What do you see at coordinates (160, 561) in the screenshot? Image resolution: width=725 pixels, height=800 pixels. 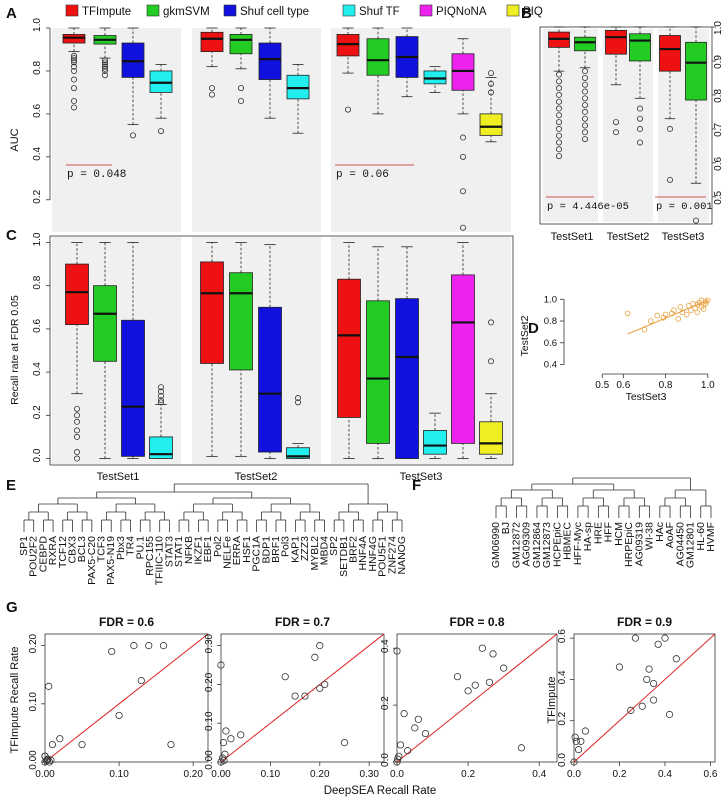 I see `tf-leaf-label: TFIIIC-110` at bounding box center [160, 561].